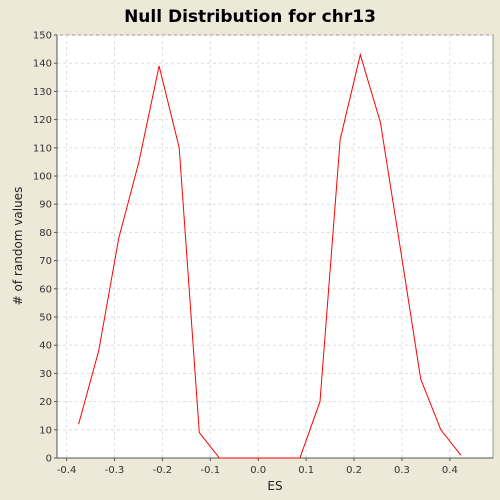 This screenshot has width=500, height=500. Describe the element at coordinates (45, 205) in the screenshot. I see `y-tick-label: 90` at that location.